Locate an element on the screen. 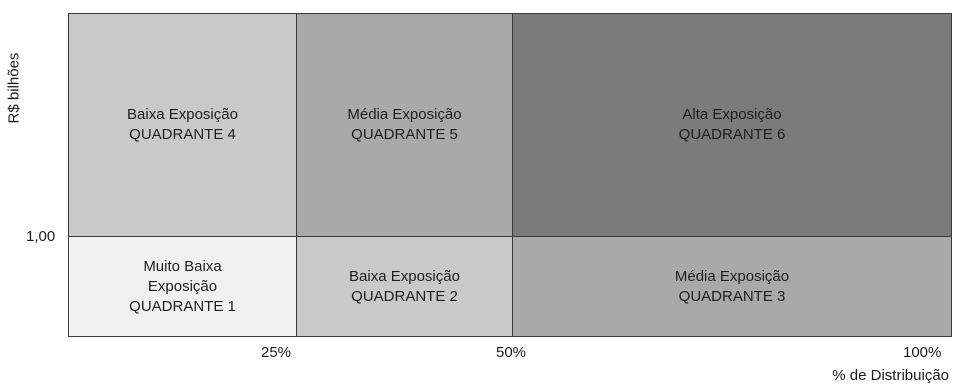 The height and width of the screenshot is (388, 953). quadrant-6-line-2: QUADRANTE 6 is located at coordinates (732, 134).